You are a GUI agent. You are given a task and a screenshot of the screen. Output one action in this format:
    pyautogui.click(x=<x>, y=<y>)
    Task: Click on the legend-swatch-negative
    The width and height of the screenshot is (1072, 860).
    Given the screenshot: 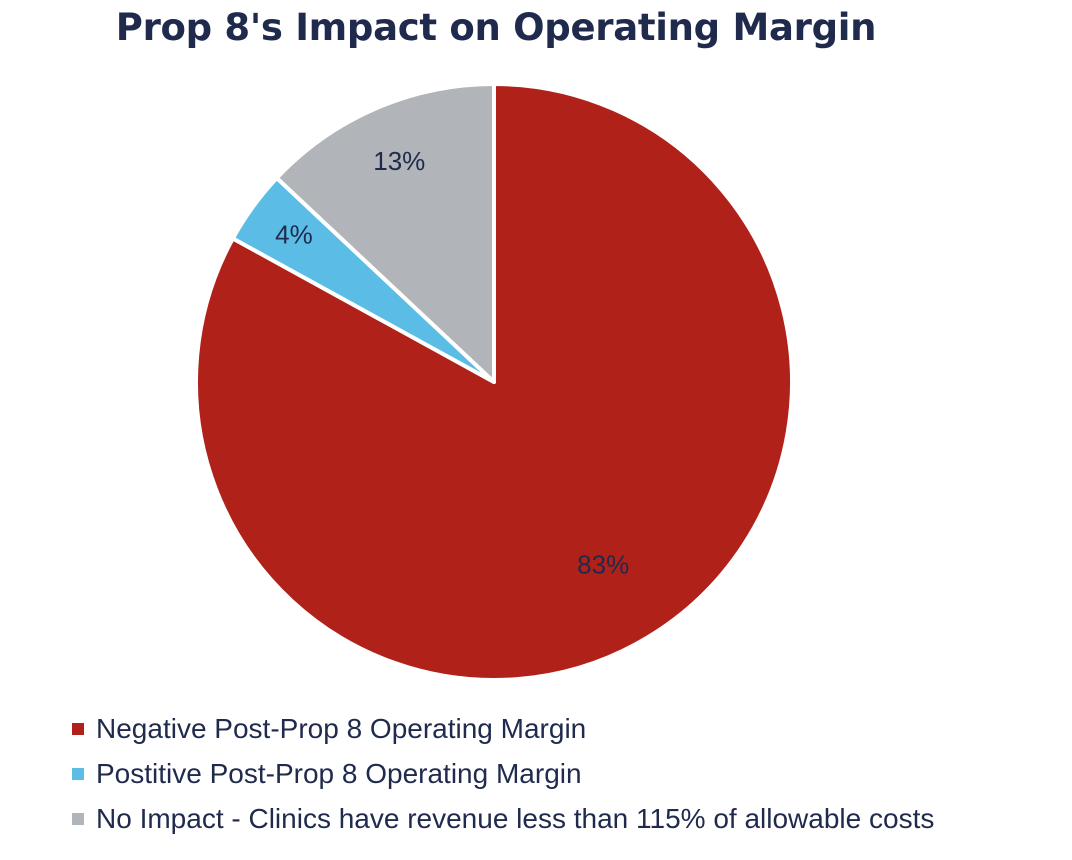 What is the action you would take?
    pyautogui.click(x=78, y=728)
    